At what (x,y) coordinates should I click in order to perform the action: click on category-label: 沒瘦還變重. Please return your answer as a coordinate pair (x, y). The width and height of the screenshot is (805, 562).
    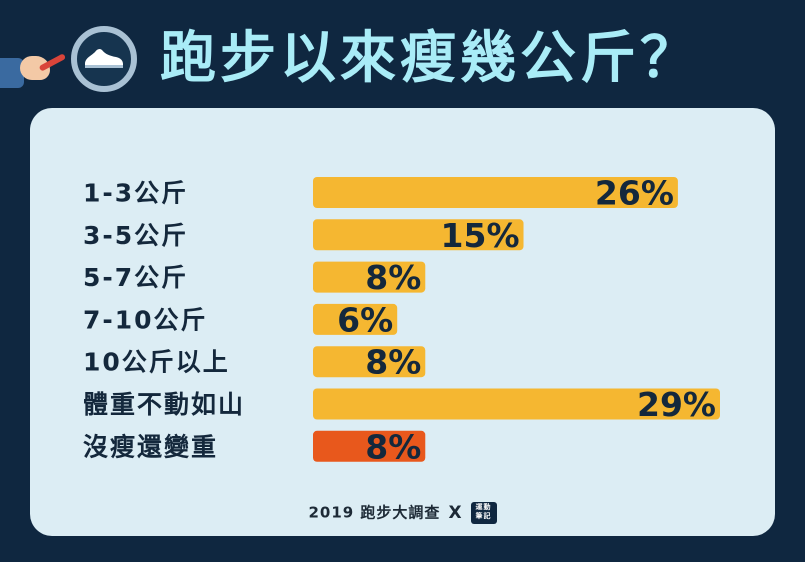
    Looking at the image, I should click on (150, 446).